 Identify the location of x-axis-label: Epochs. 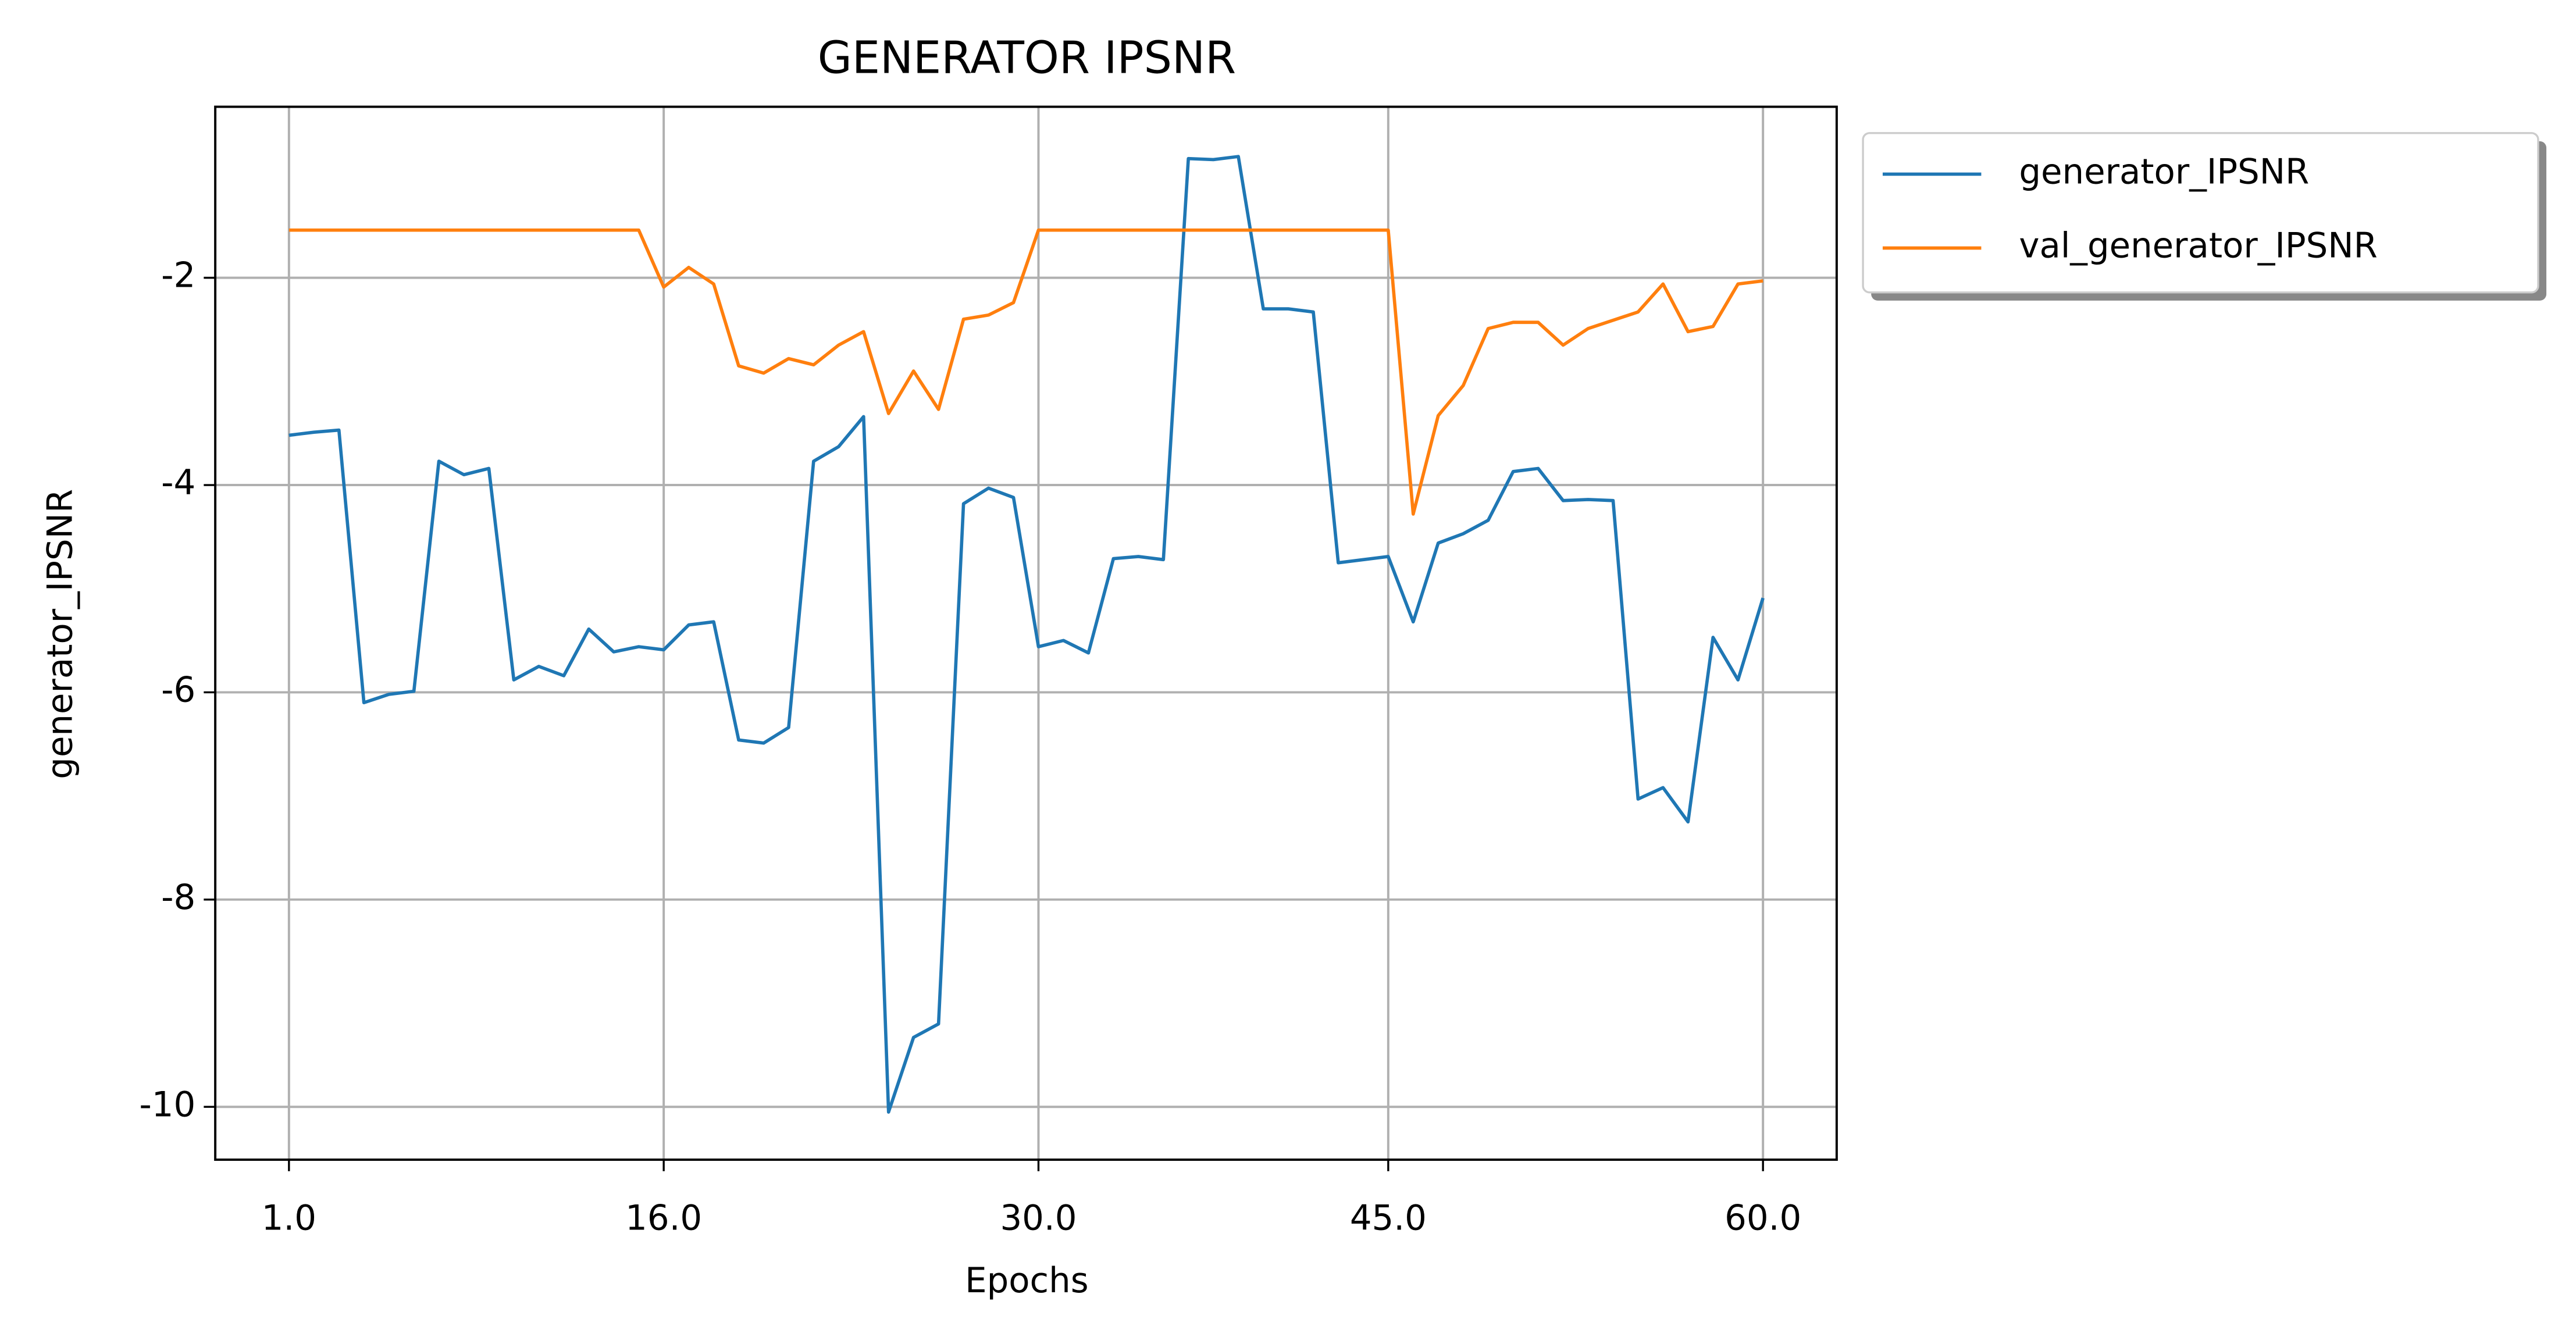
(1026, 1280).